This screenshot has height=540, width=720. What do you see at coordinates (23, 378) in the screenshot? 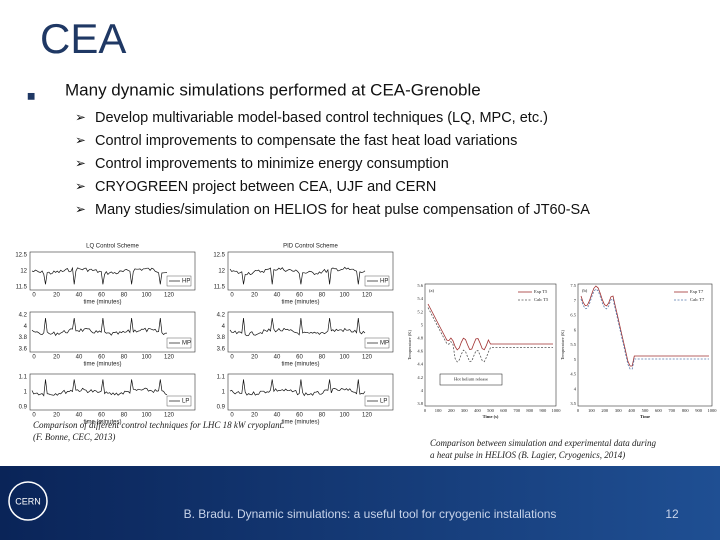
I see `y-tick-label: 1.1` at bounding box center [23, 378].